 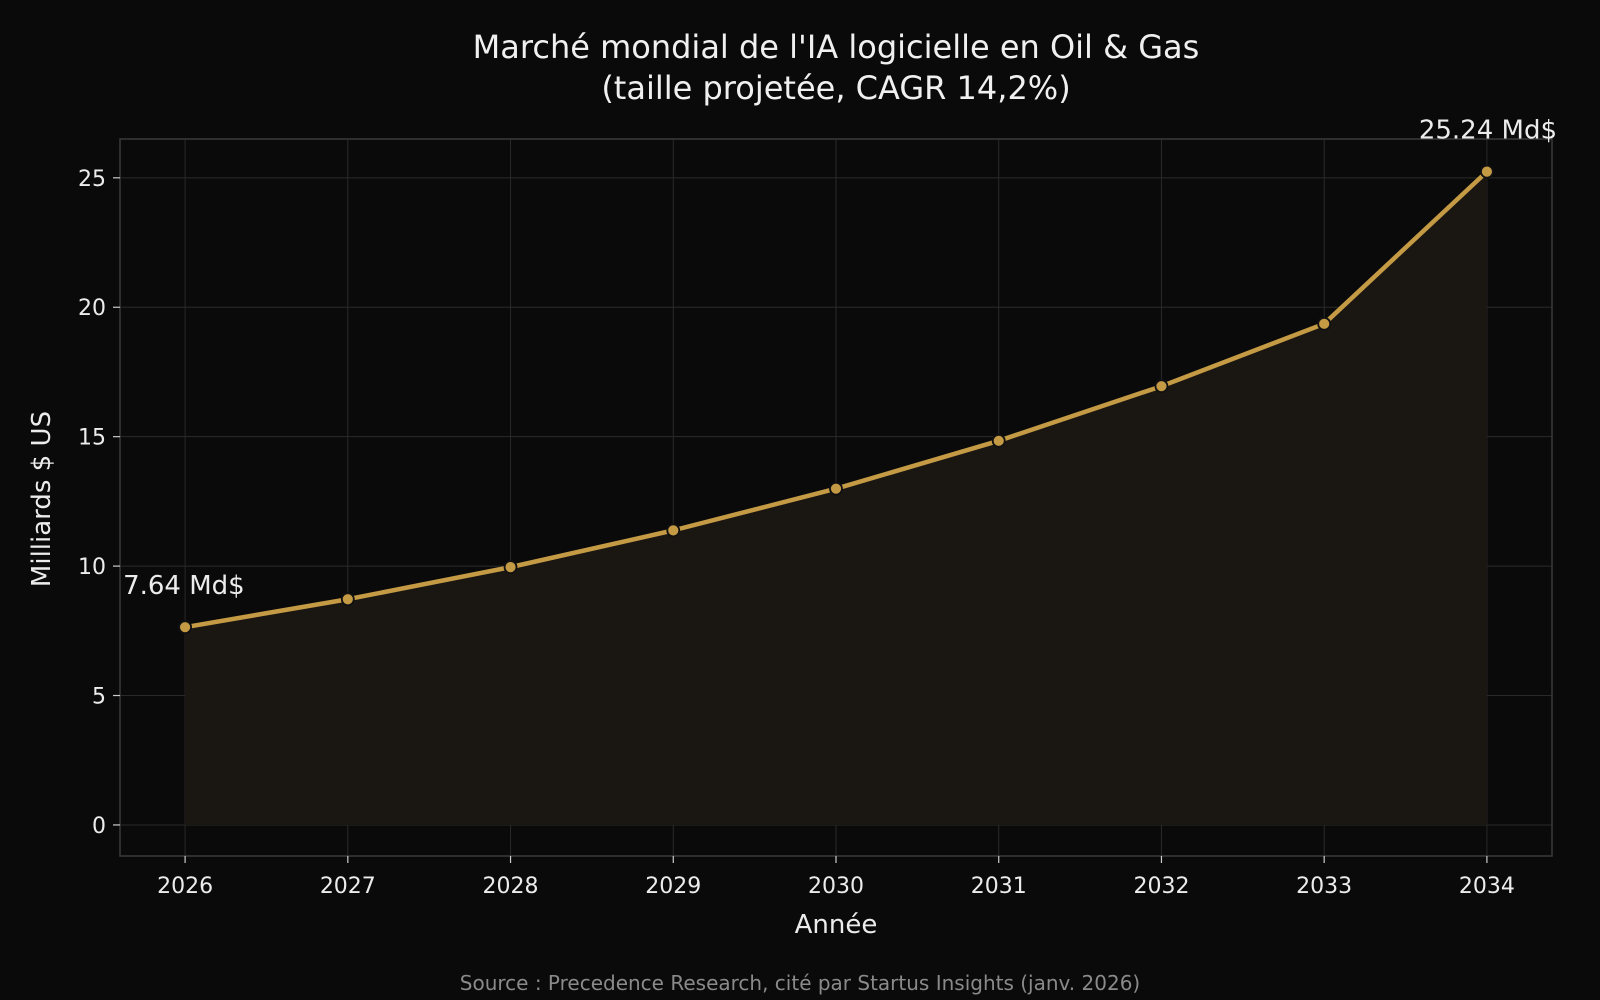 I want to click on x-axis-label: Année, so click(x=836, y=925).